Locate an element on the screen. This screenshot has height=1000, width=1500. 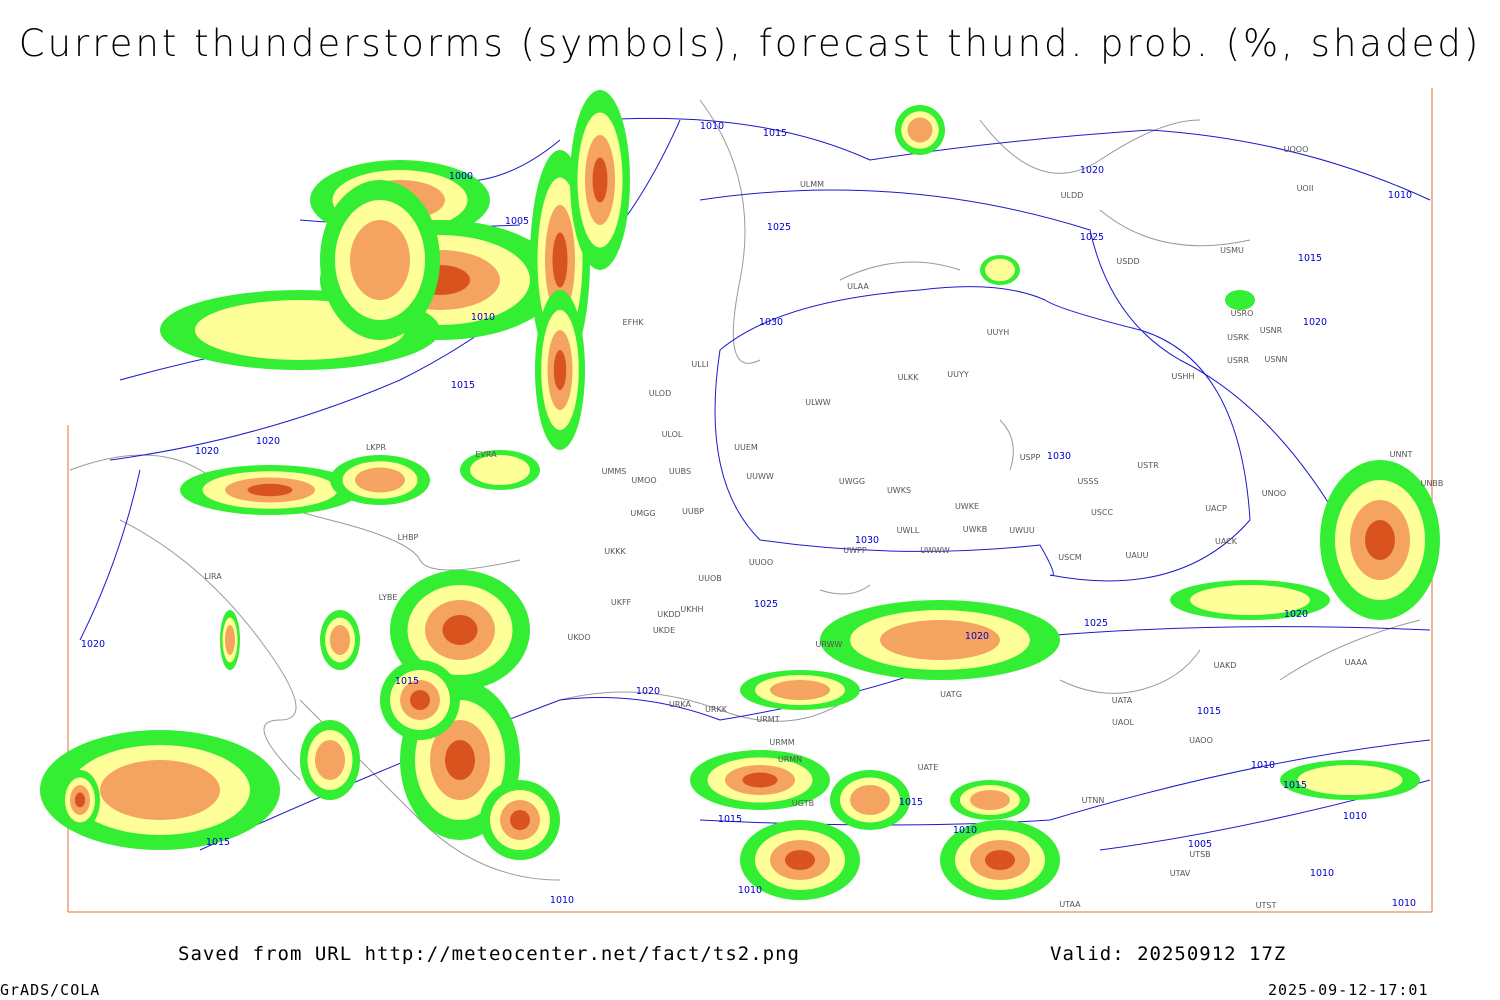
station-code: UTAA is located at coordinates (1070, 904).